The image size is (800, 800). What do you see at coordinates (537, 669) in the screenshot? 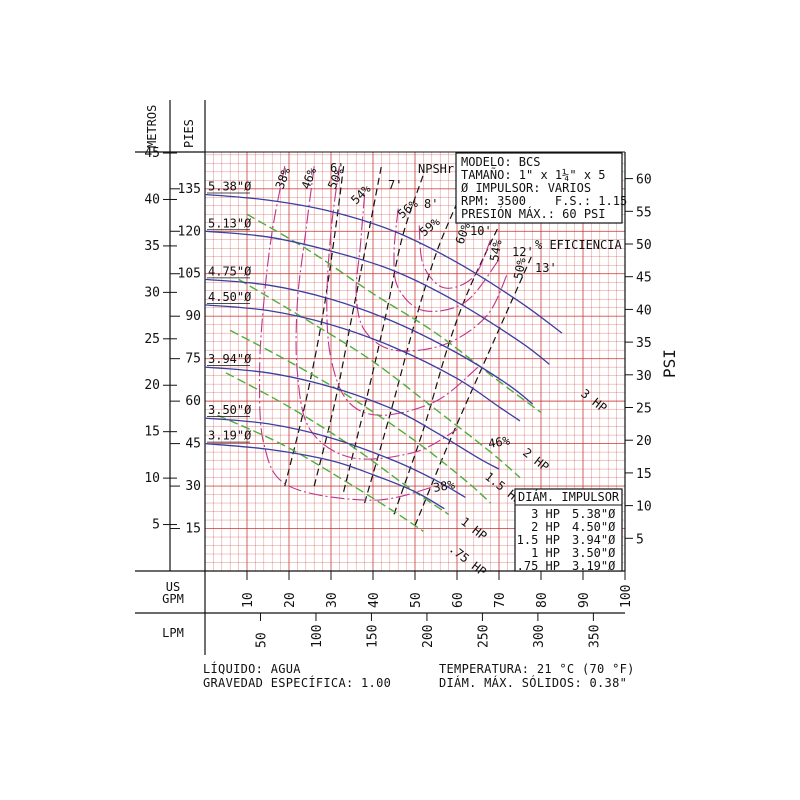
I see `footer-temperatura: TEMPERATURA: 21 °C (70 °F)` at bounding box center [537, 669].